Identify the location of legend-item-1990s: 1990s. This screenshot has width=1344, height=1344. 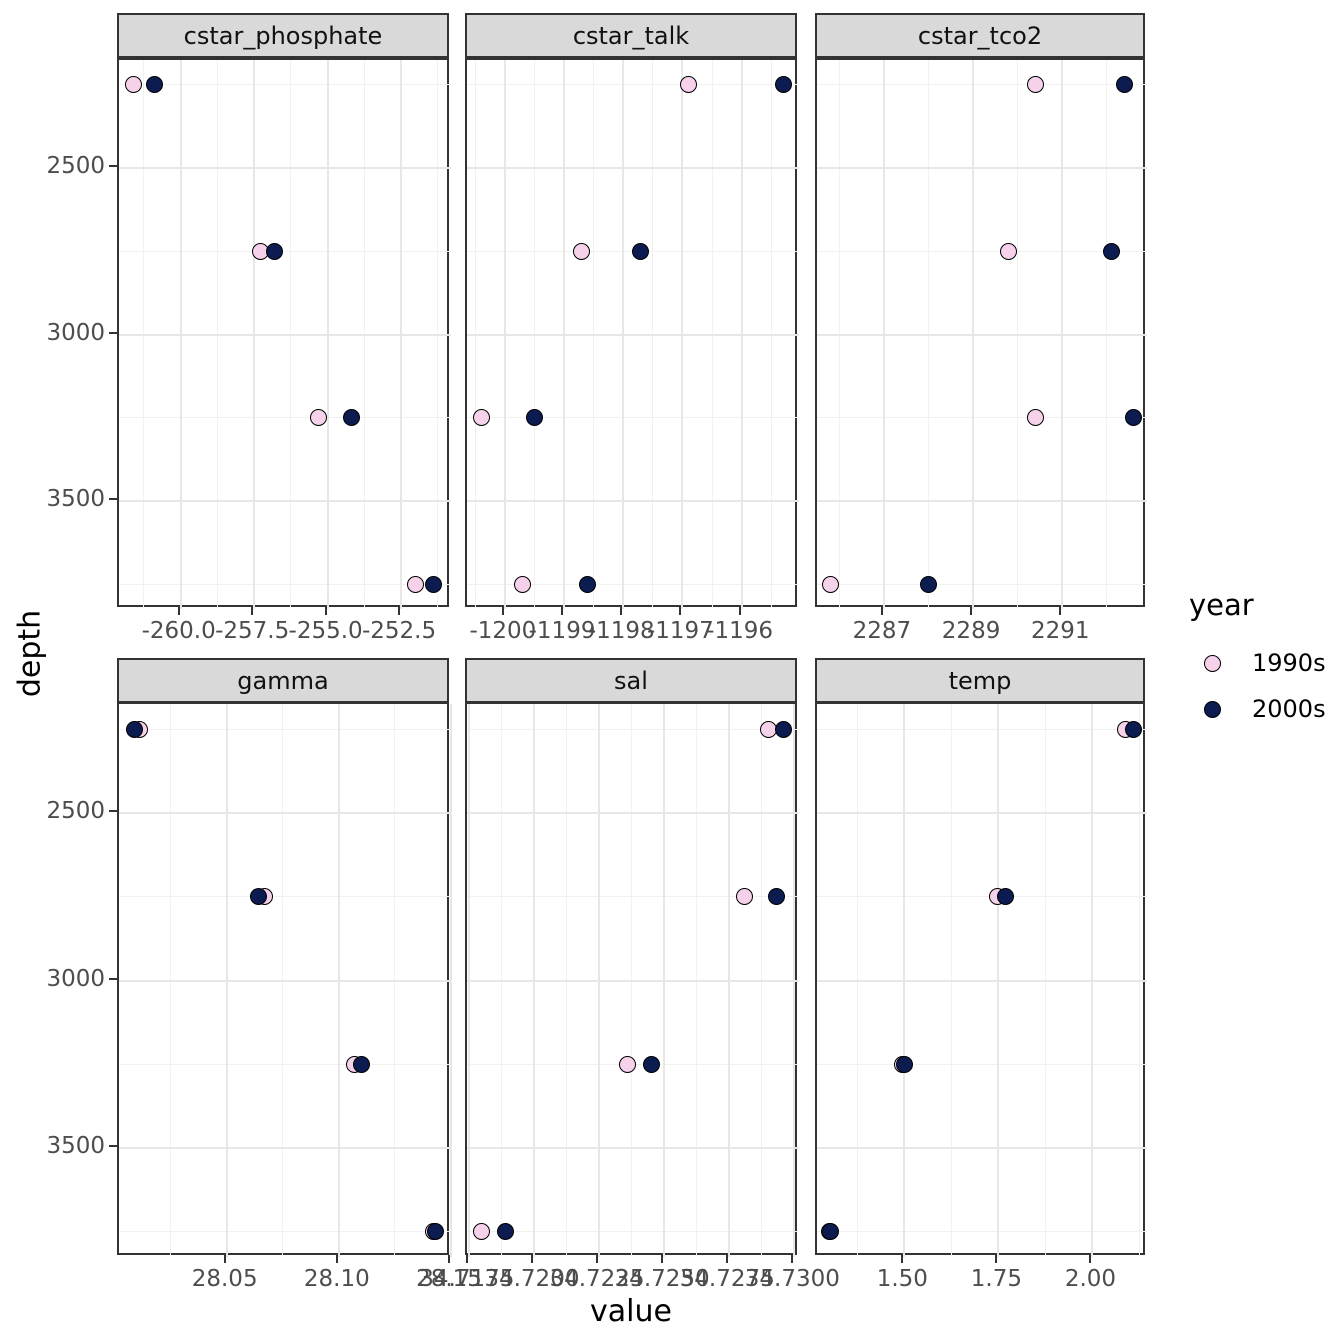
(1255, 663).